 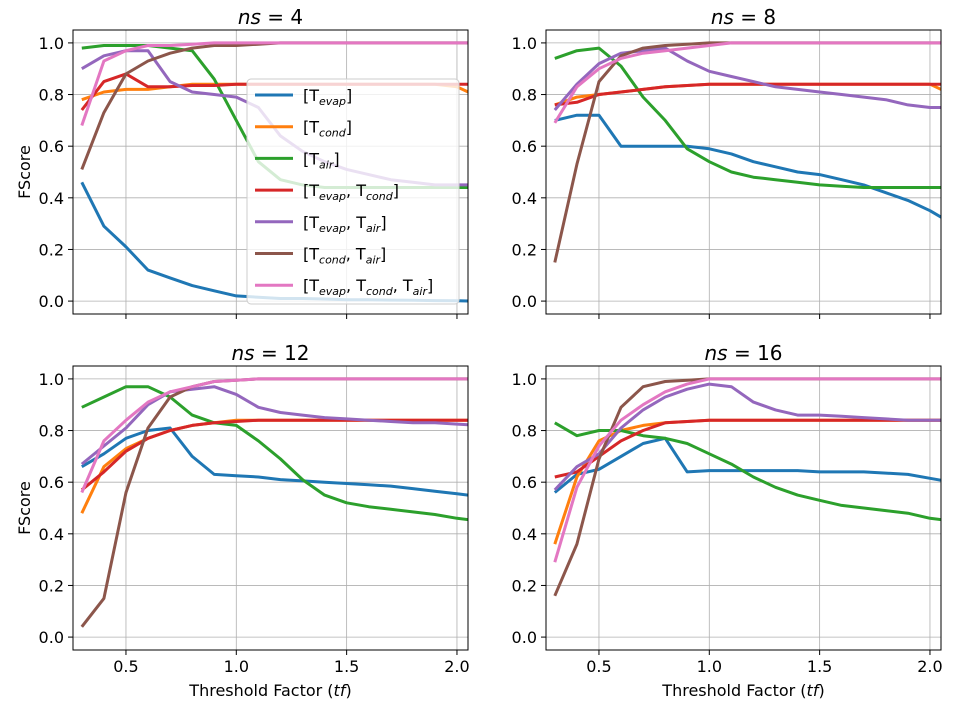 I want to click on legend-entry-label: [Tcond, Tair], so click(x=344, y=256).